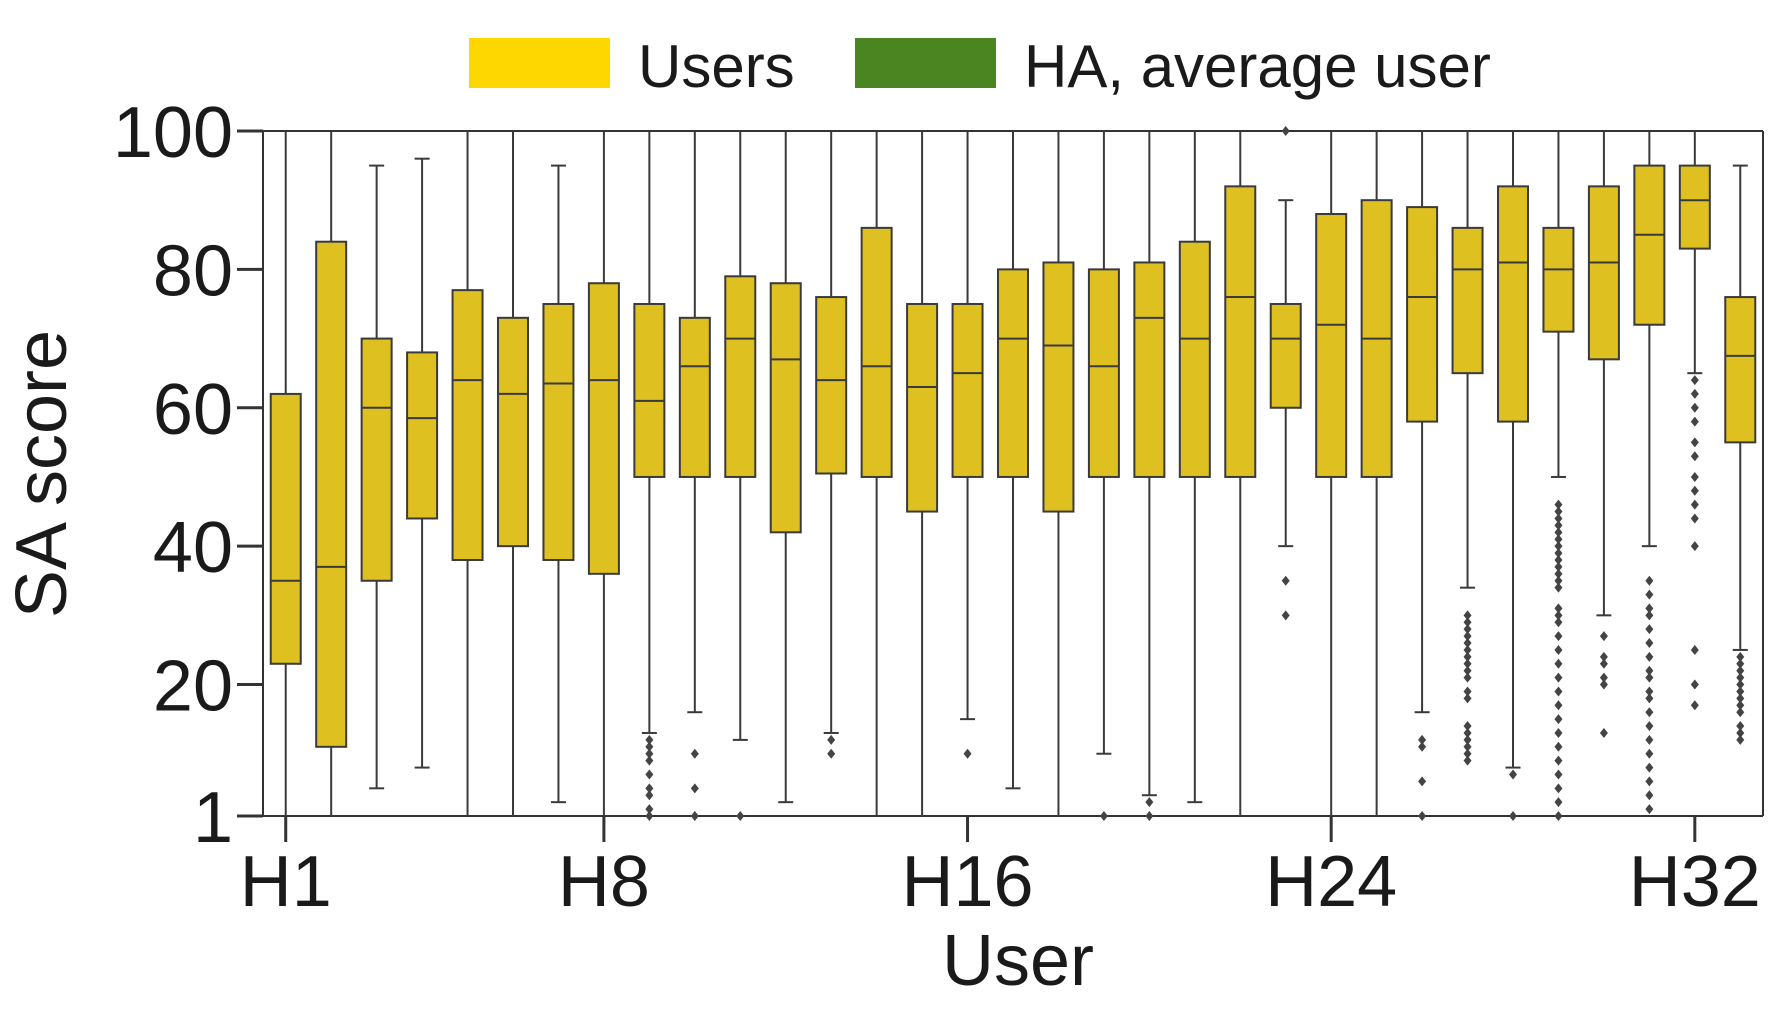  I want to click on x-ticks: H1 H8 H16 H24 H32, so click(1000, 869).